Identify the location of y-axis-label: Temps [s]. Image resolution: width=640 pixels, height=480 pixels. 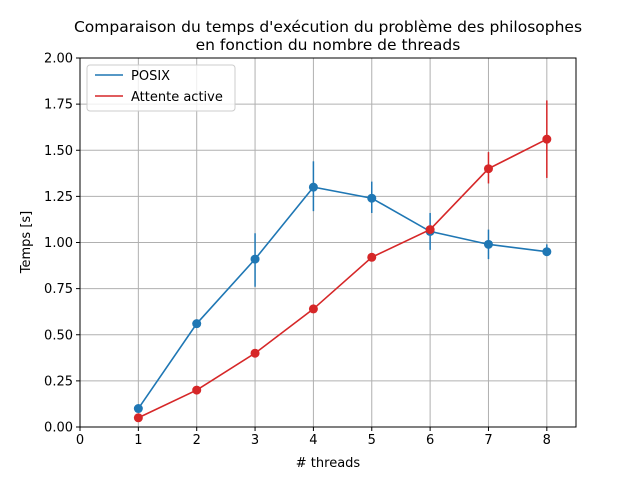
(26, 242).